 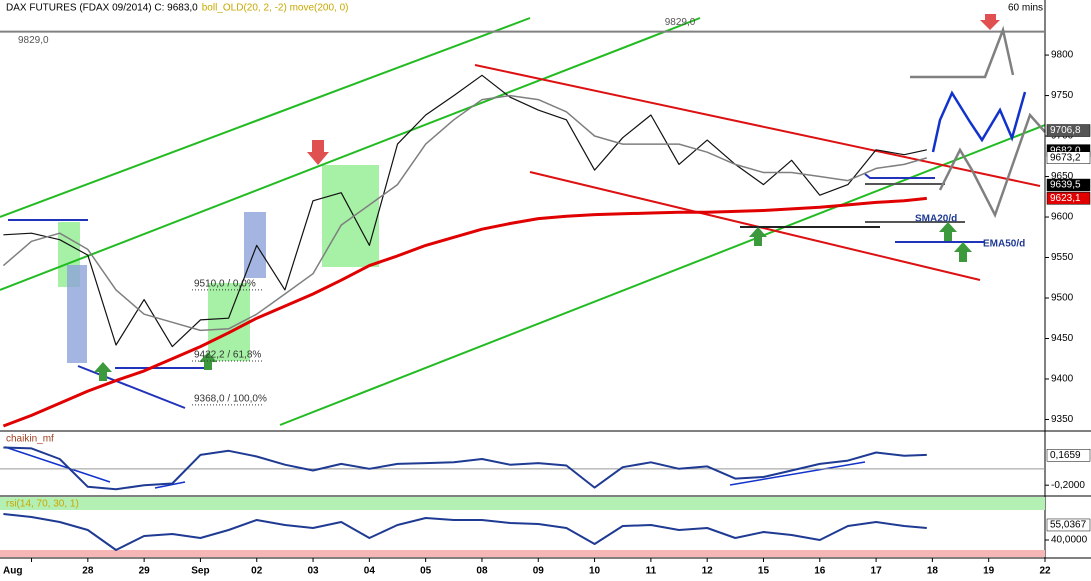 I want to click on oversold-band, so click(x=522, y=553).